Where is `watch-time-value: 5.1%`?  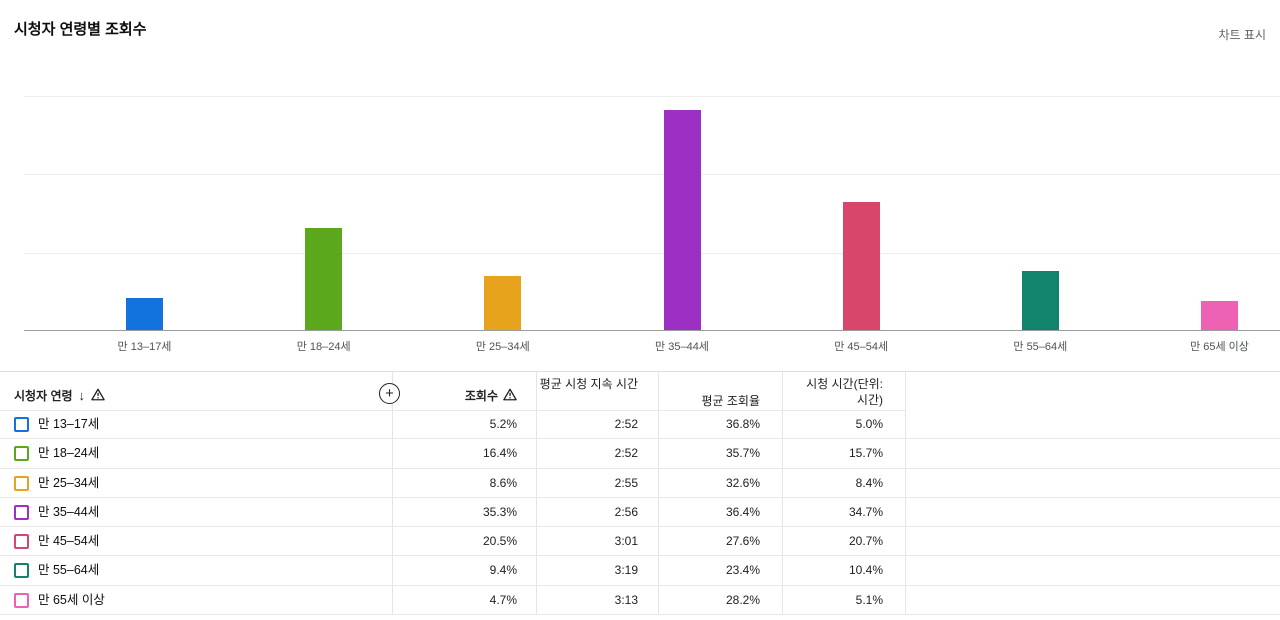
watch-time-value: 5.1% is located at coordinates (869, 599).